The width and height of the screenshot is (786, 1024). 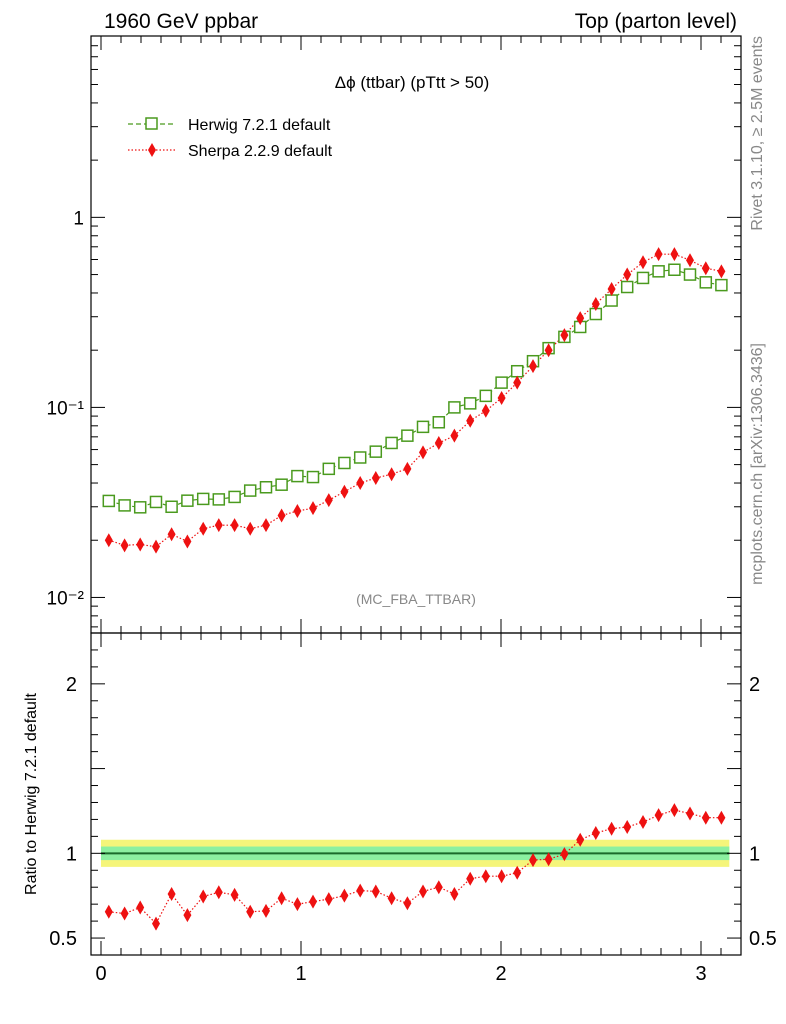 I want to click on rivet-label: Rivet 3.1.10, ≥ 2.5M events, so click(x=757, y=133).